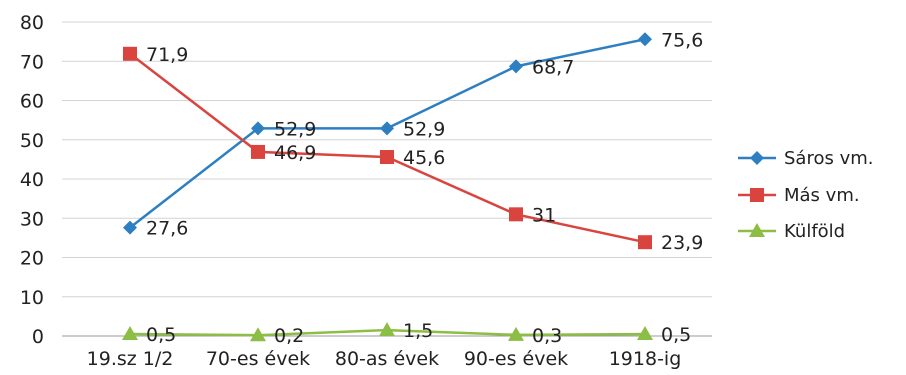 The width and height of the screenshot is (906, 375). What do you see at coordinates (645, 359) in the screenshot?
I see `x-tick-label: 1918-ig` at bounding box center [645, 359].